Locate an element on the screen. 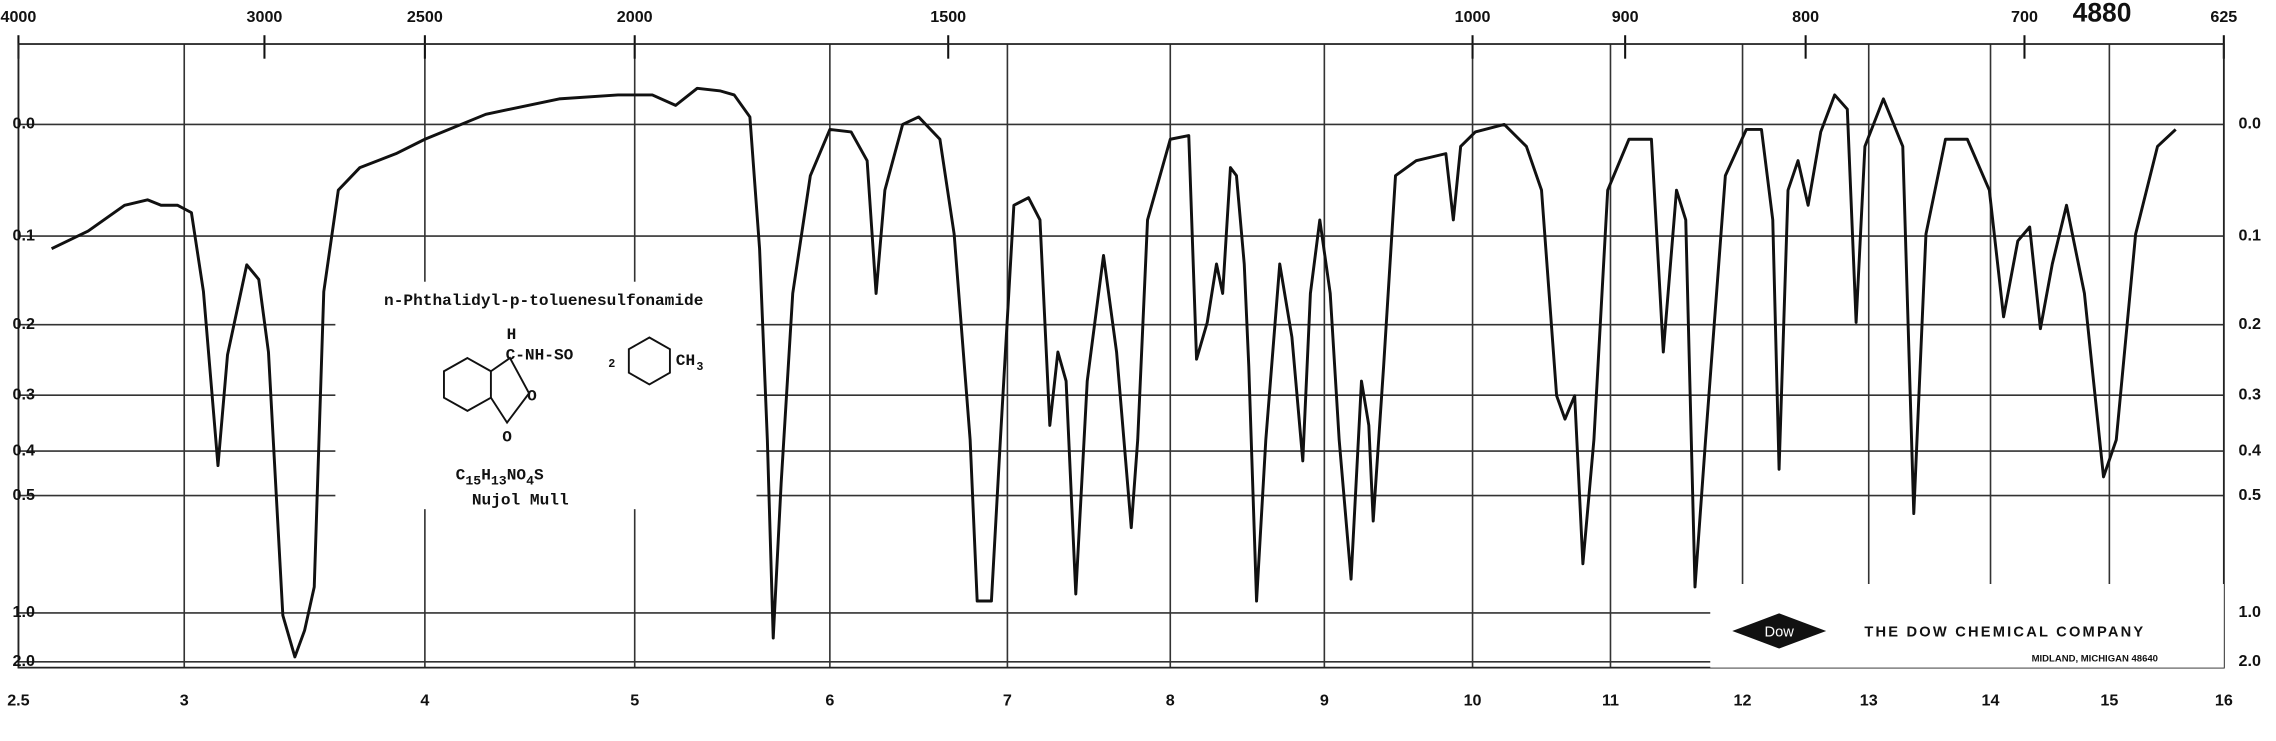 This screenshot has height=741, width=2276. x-tick-label: 16 is located at coordinates (2224, 701).